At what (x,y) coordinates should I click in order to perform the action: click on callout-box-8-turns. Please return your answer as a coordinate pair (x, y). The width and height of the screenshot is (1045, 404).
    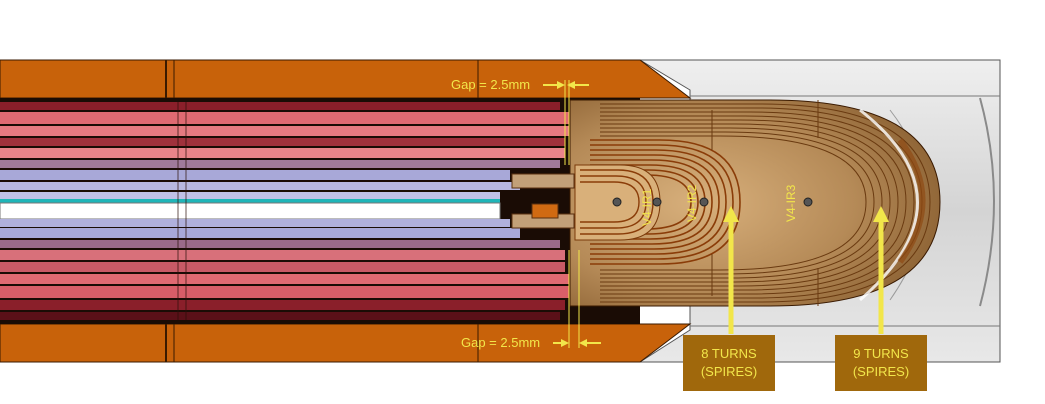
    Looking at the image, I should click on (729, 363).